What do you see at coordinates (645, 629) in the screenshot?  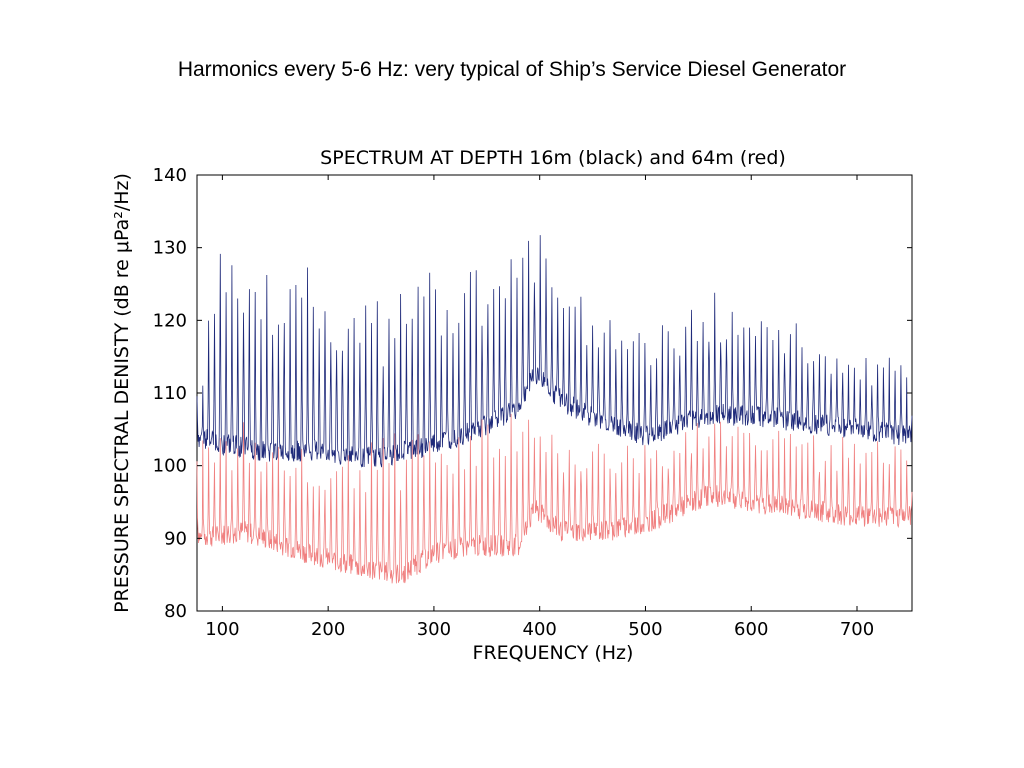 I see `x-tick-label: 500` at bounding box center [645, 629].